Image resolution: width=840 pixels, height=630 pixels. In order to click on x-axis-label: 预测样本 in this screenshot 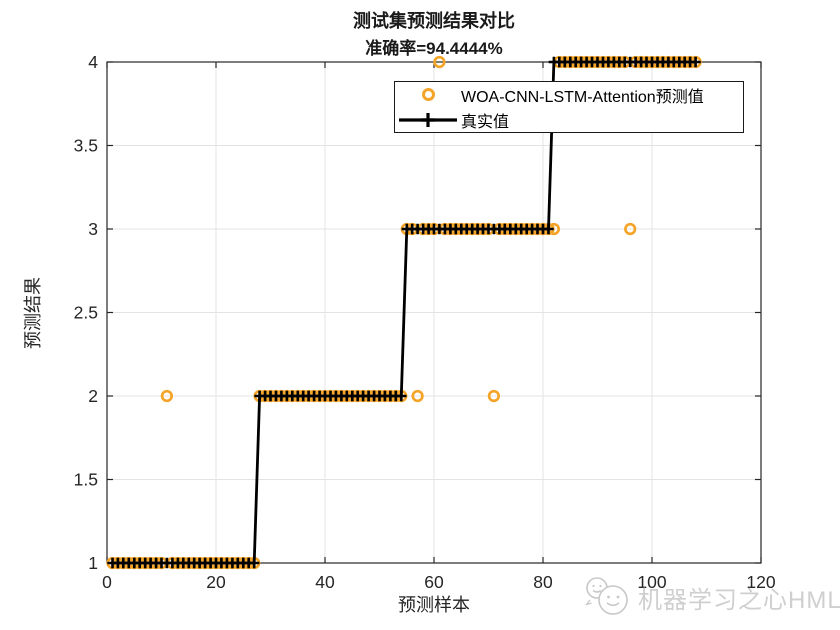, I will do `click(434, 605)`.